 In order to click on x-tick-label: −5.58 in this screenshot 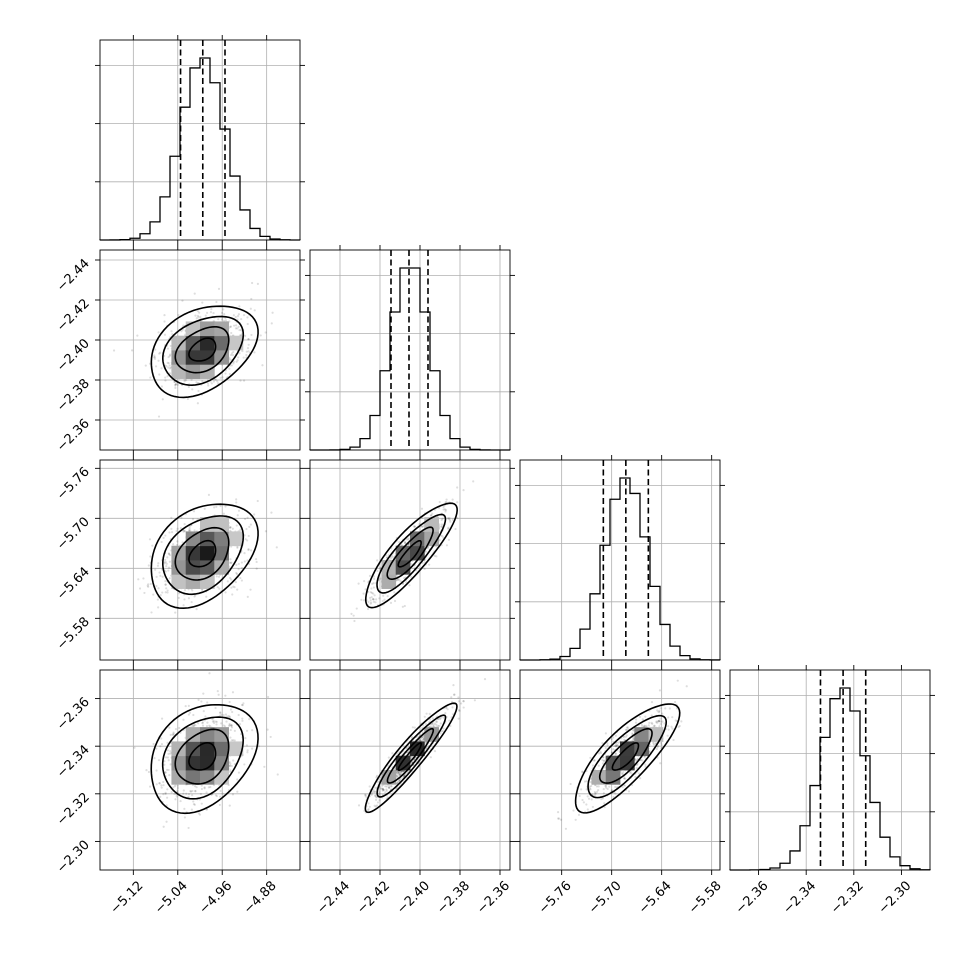, I will do `click(705, 897)`.